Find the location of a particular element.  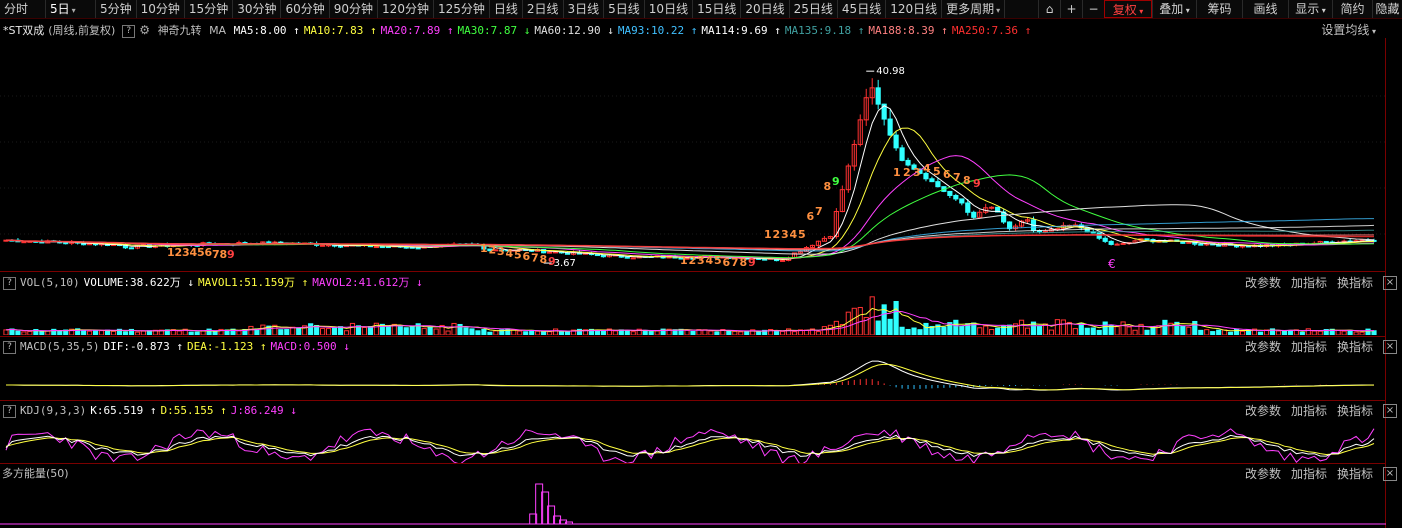

period-6: 60分钟 is located at coordinates (305, 9).